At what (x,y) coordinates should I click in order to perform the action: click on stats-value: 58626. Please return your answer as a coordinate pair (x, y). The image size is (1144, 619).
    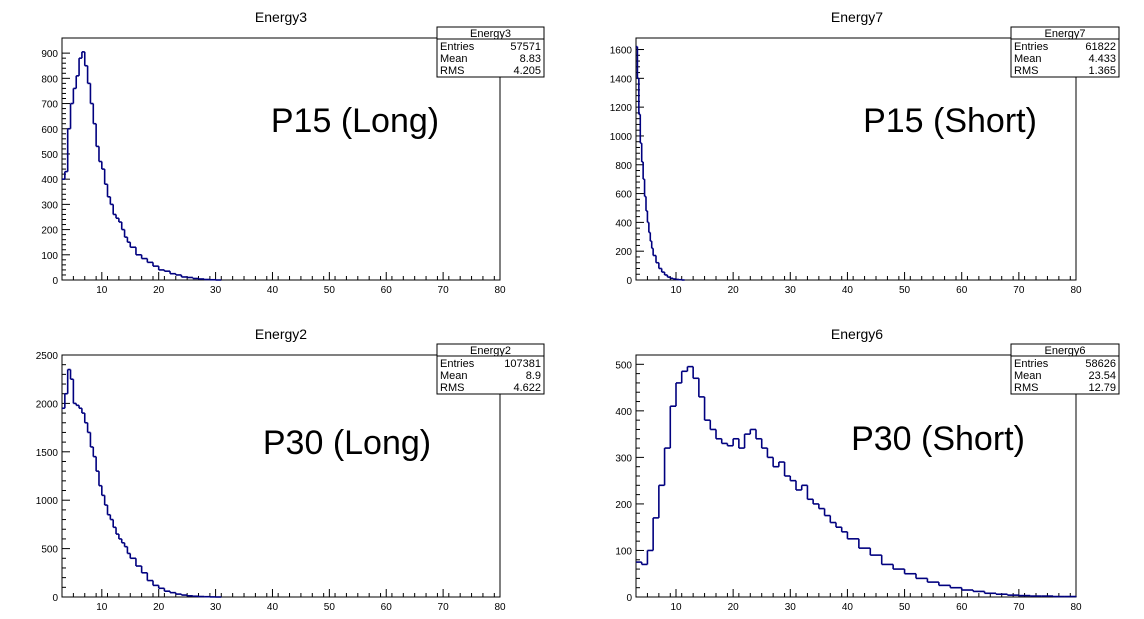
    Looking at the image, I should click on (1100, 364).